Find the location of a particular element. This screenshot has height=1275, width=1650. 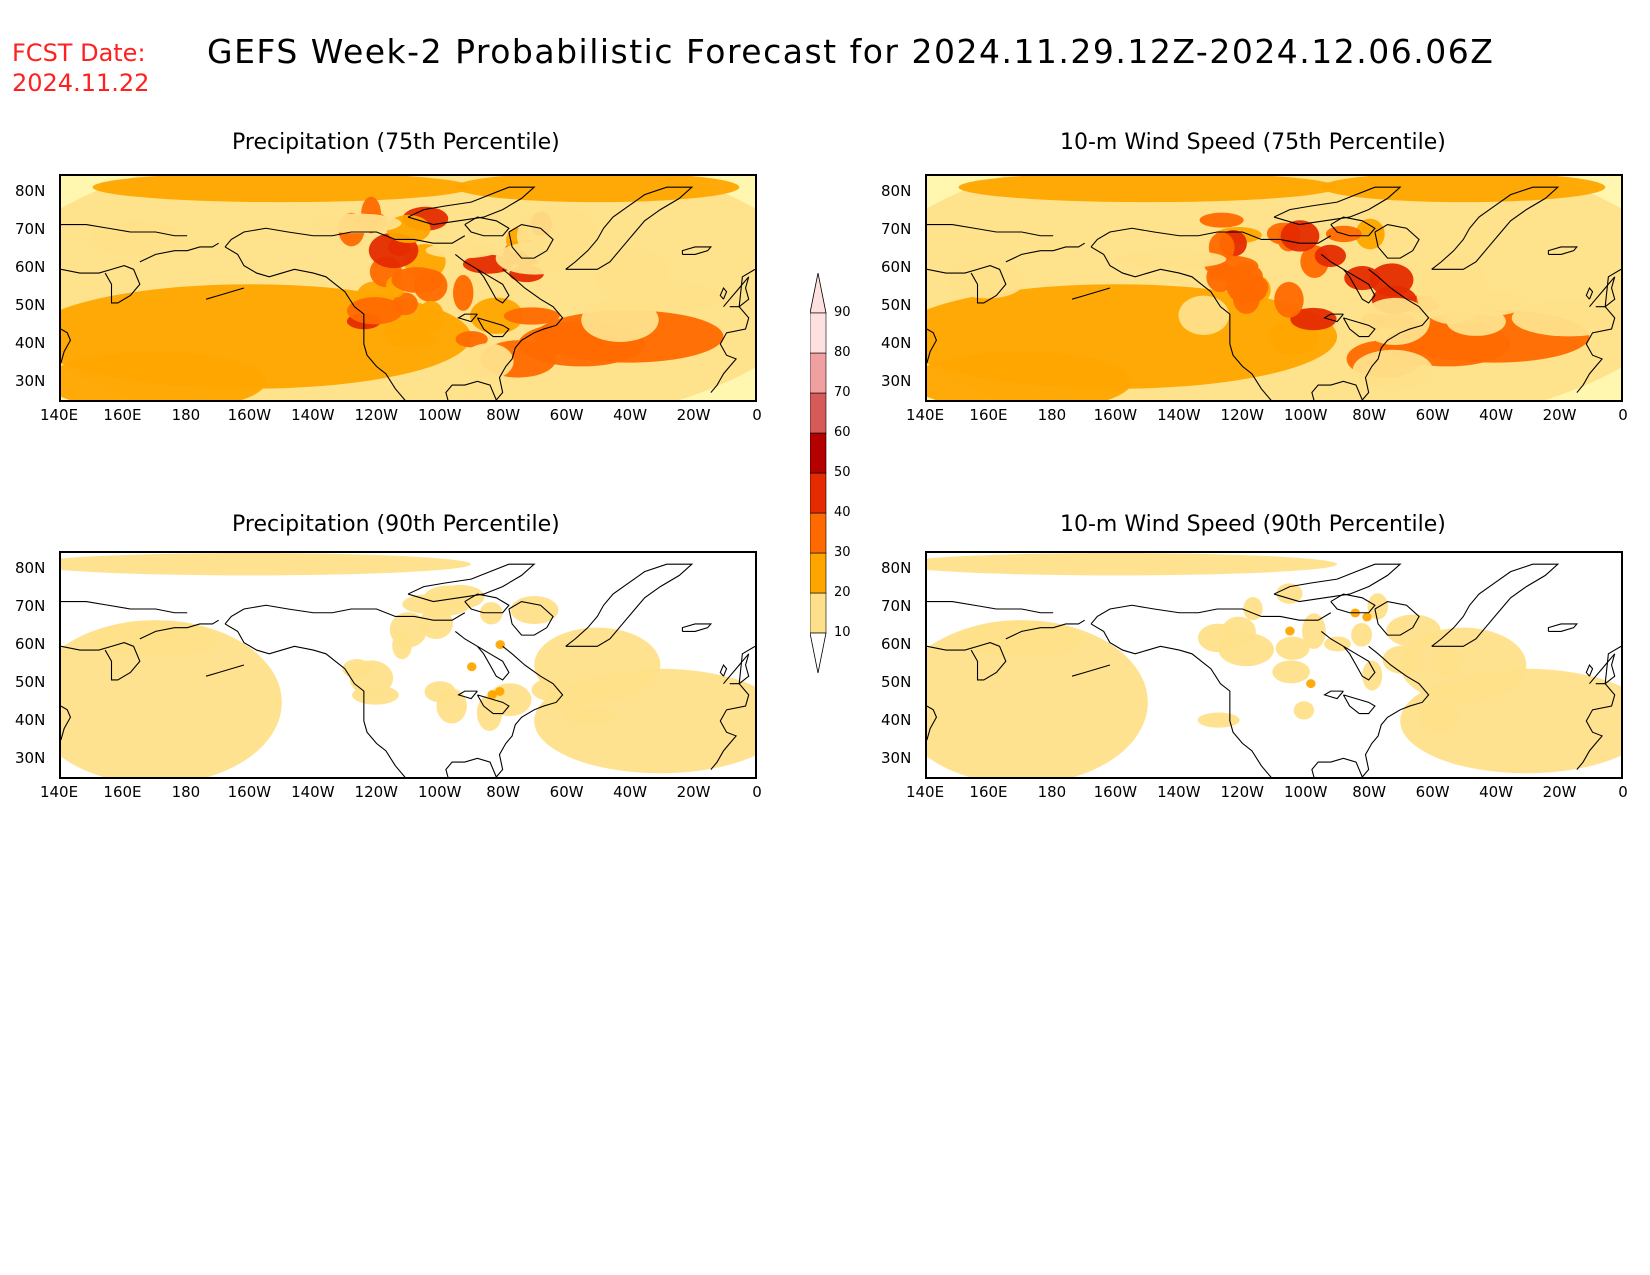

lon-tick-label: 0 is located at coordinates (757, 792).